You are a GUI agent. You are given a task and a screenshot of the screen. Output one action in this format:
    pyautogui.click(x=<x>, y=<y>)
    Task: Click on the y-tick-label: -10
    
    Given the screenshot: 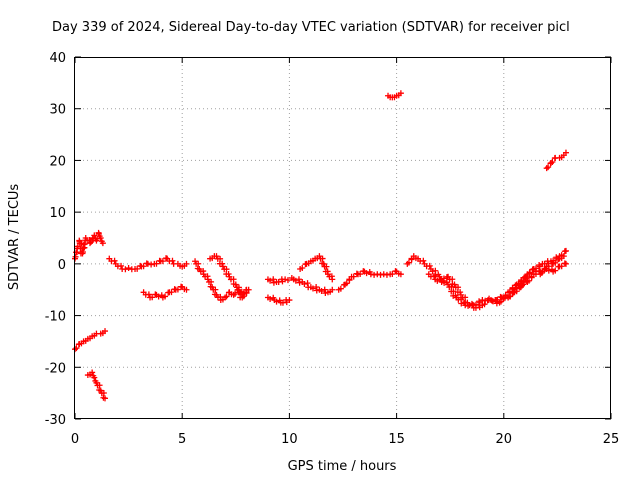 What is the action you would take?
    pyautogui.click(x=55, y=317)
    